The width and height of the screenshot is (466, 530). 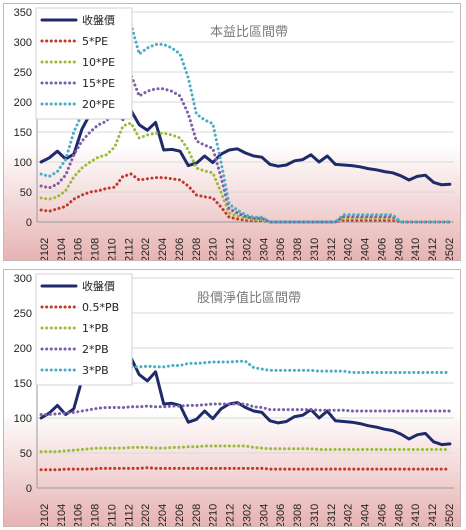 I want to click on legend-label: 20*PE, so click(x=98, y=104).